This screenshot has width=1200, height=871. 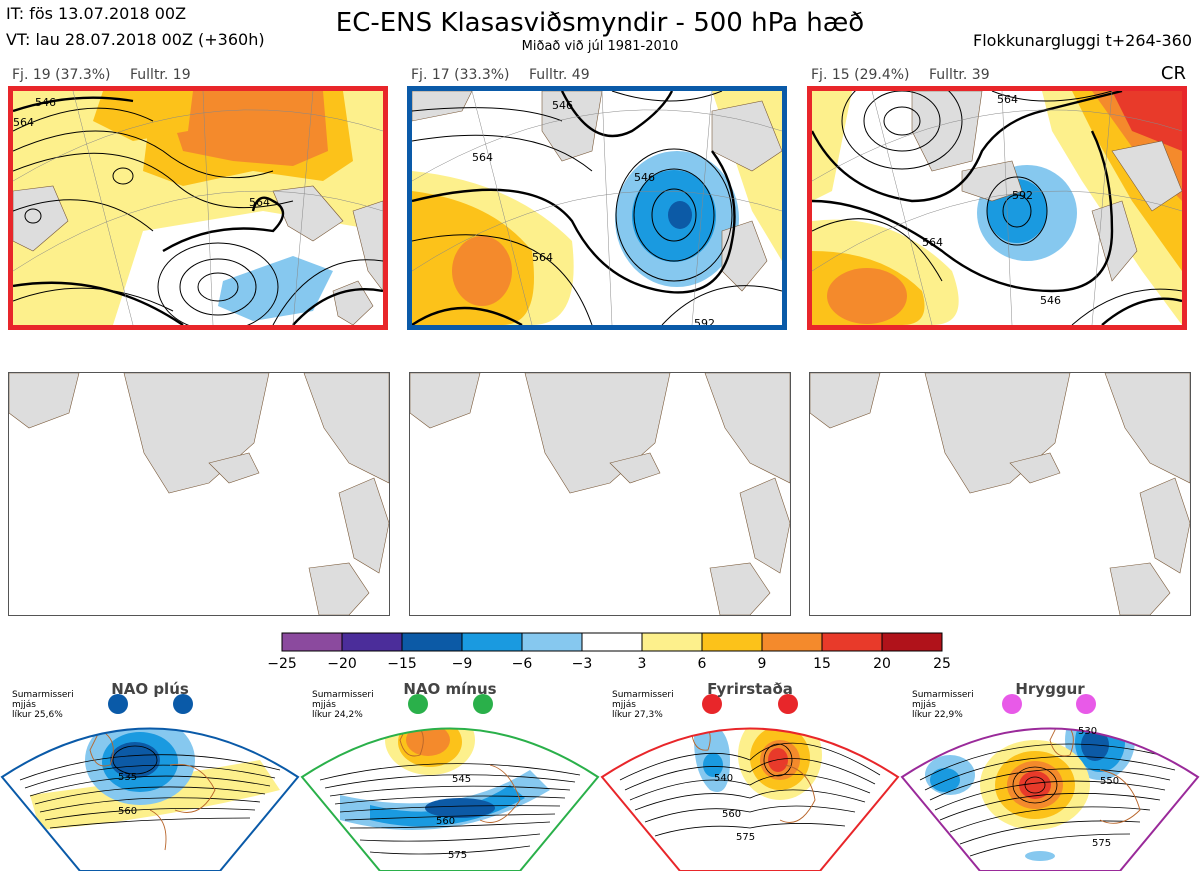 I want to click on colorbar-tick-label: 3, so click(x=642, y=664).